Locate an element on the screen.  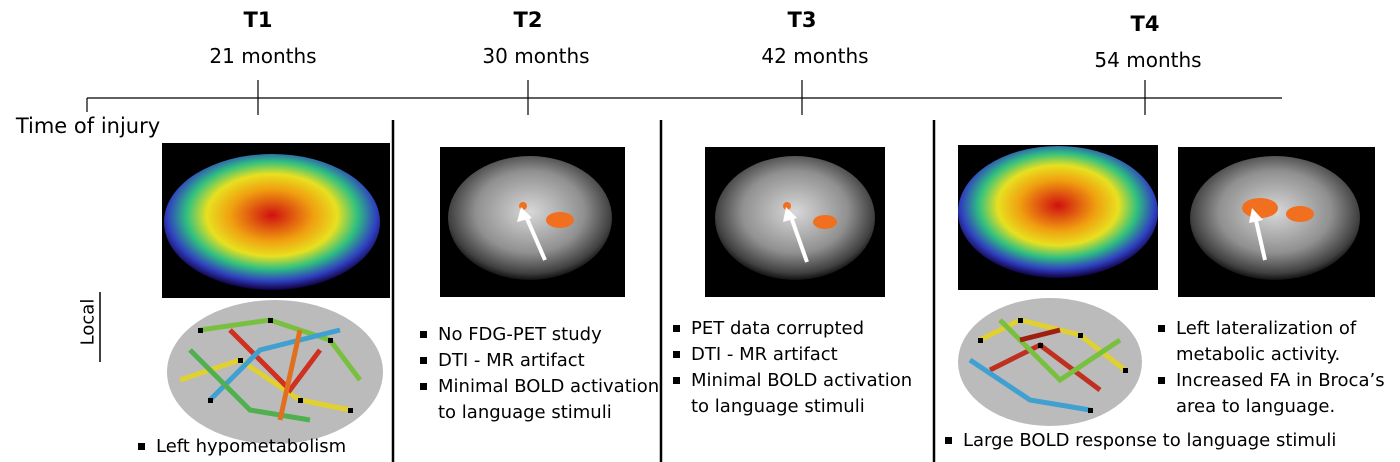
pet-image-t4 is located at coordinates (1058, 217).